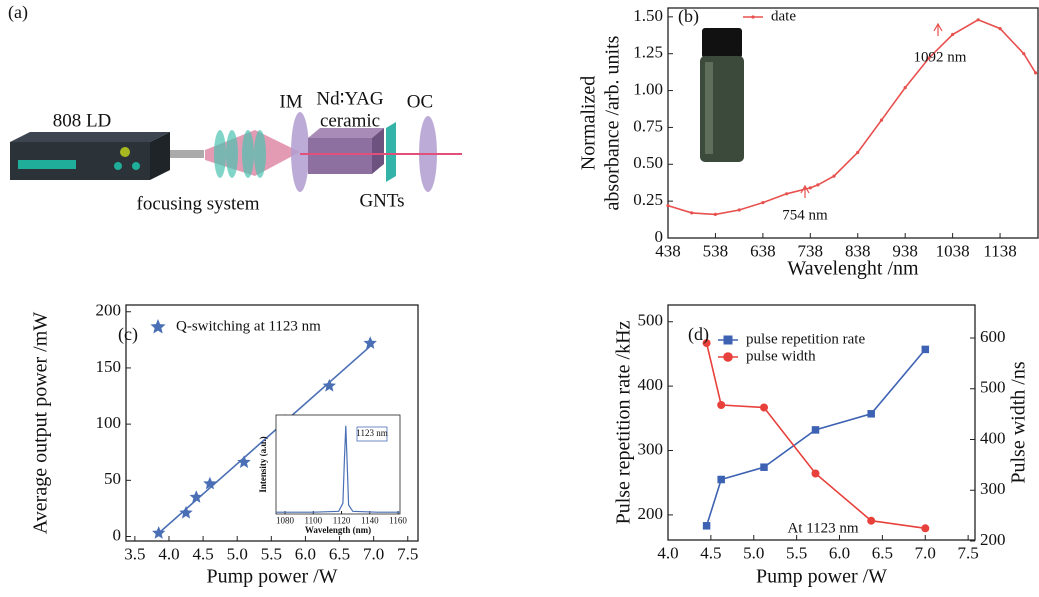  What do you see at coordinates (953, 250) in the screenshot?
I see `x-tick-label: 1038` at bounding box center [953, 250].